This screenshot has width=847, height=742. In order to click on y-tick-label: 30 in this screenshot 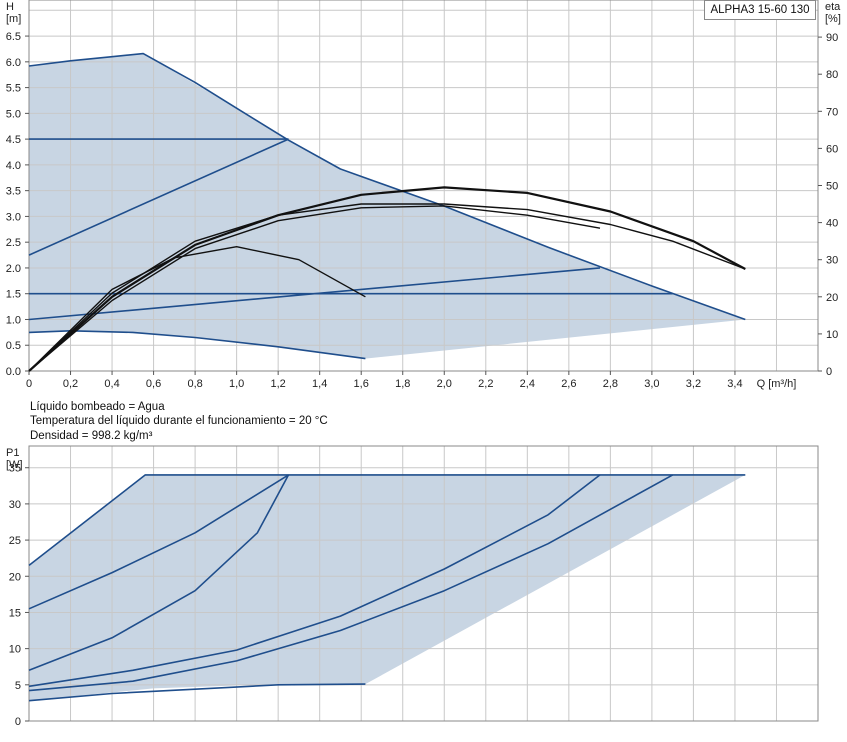, I will do `click(15, 505)`.